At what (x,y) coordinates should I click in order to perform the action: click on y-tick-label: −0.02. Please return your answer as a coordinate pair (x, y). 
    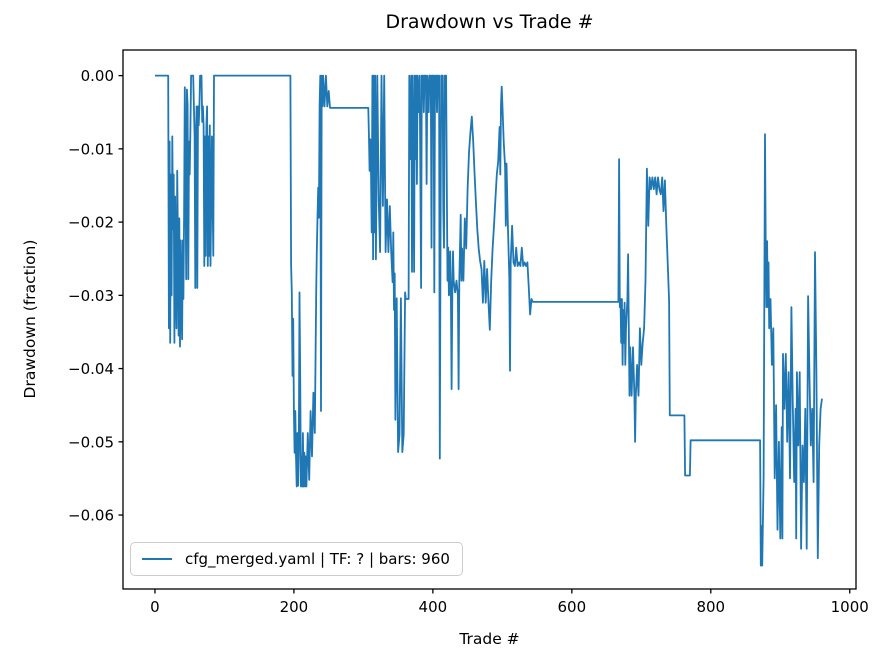
    Looking at the image, I should click on (91, 223).